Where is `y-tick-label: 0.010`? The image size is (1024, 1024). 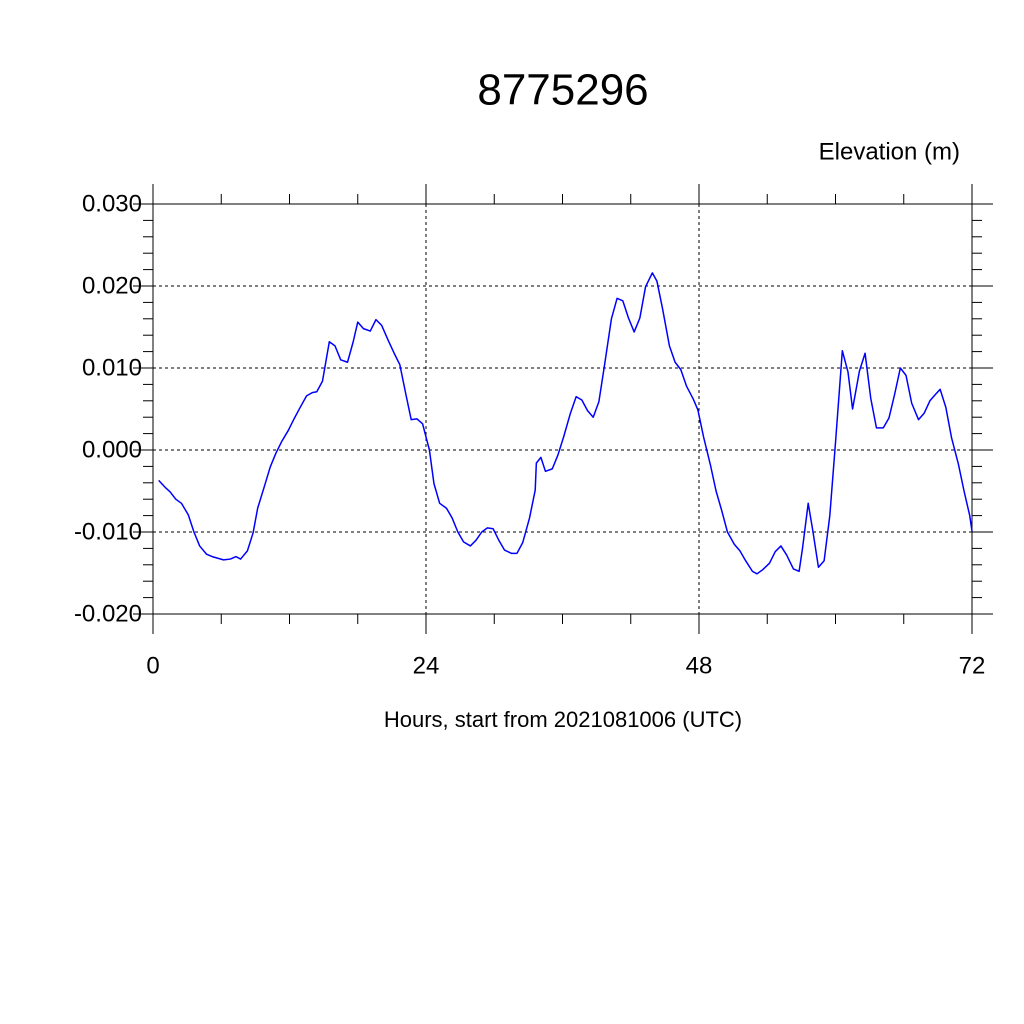
y-tick-label: 0.010 is located at coordinates (112, 367).